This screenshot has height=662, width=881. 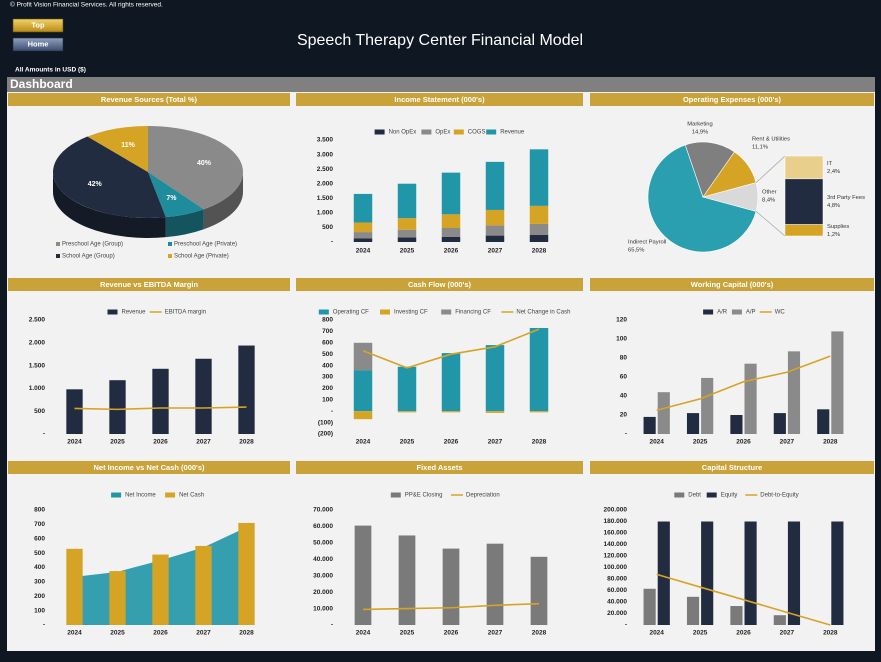 What do you see at coordinates (424, 496) in the screenshot?
I see `legend-label: PP&E Closing` at bounding box center [424, 496].